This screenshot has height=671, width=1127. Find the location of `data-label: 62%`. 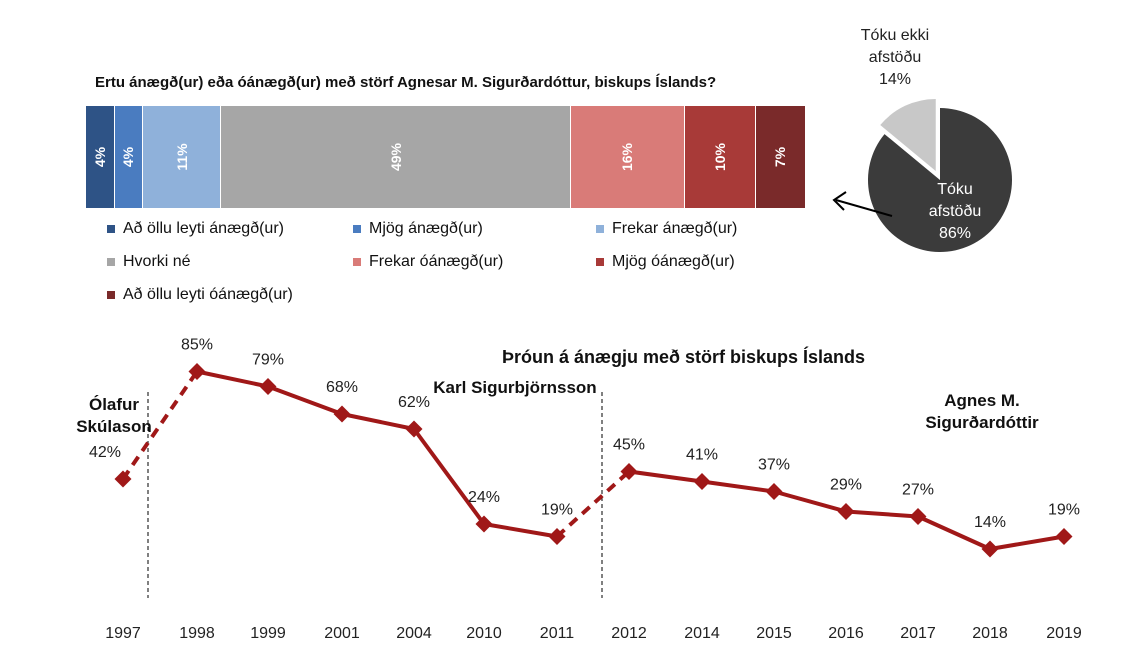

data-label: 62% is located at coordinates (414, 402).